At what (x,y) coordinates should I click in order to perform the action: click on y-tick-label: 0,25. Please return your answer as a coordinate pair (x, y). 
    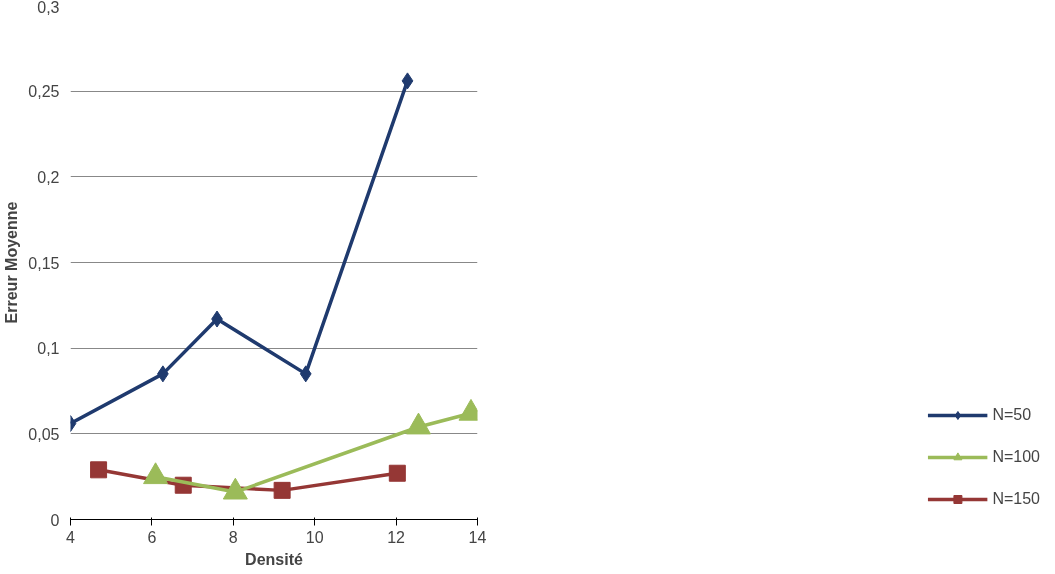
    Looking at the image, I should click on (44, 92).